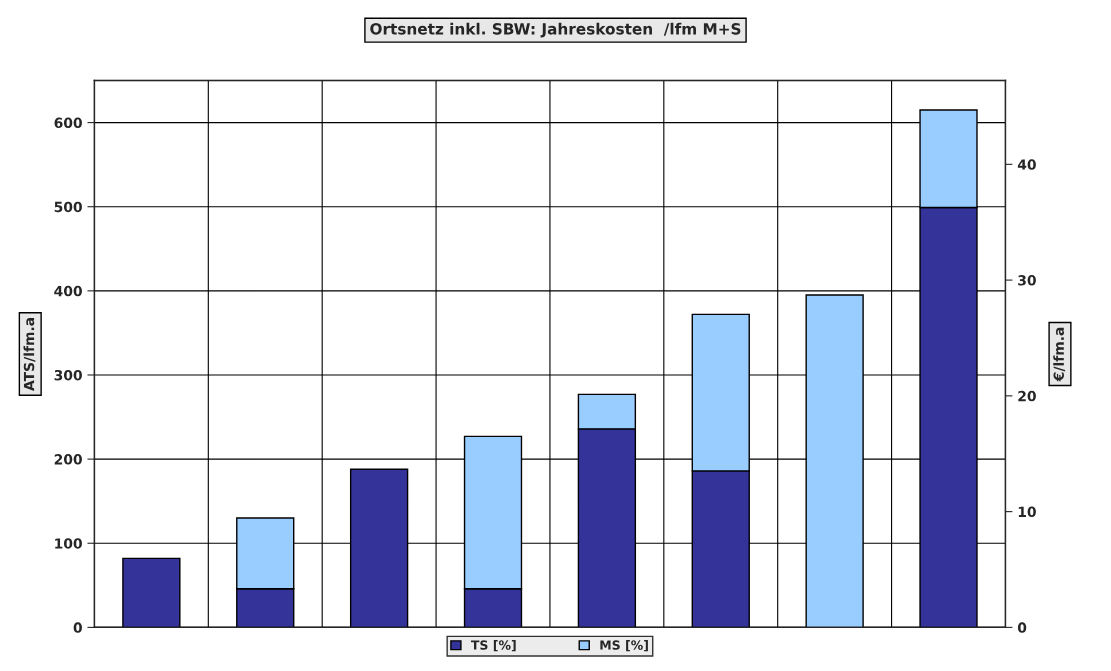 Image resolution: width=1111 pixels, height=671 pixels. Describe the element at coordinates (77, 627) in the screenshot. I see `y-tick-label: 0` at that location.